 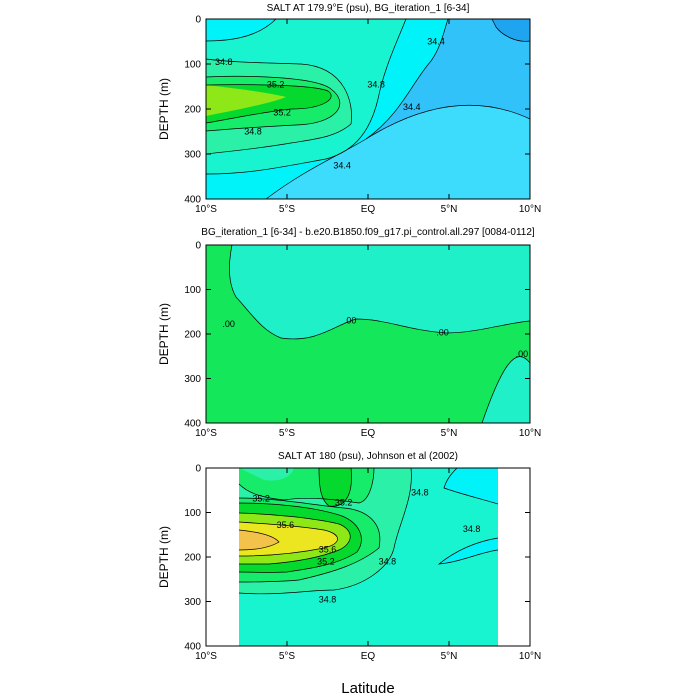 I want to click on x-axis-label: Latitude, so click(x=367, y=688).